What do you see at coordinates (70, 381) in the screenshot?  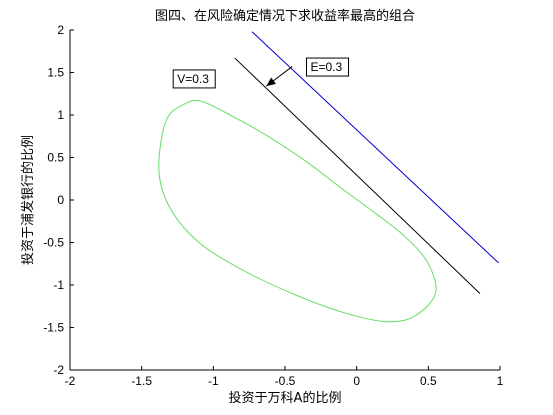 I see `x-tick-label: -2` at bounding box center [70, 381].